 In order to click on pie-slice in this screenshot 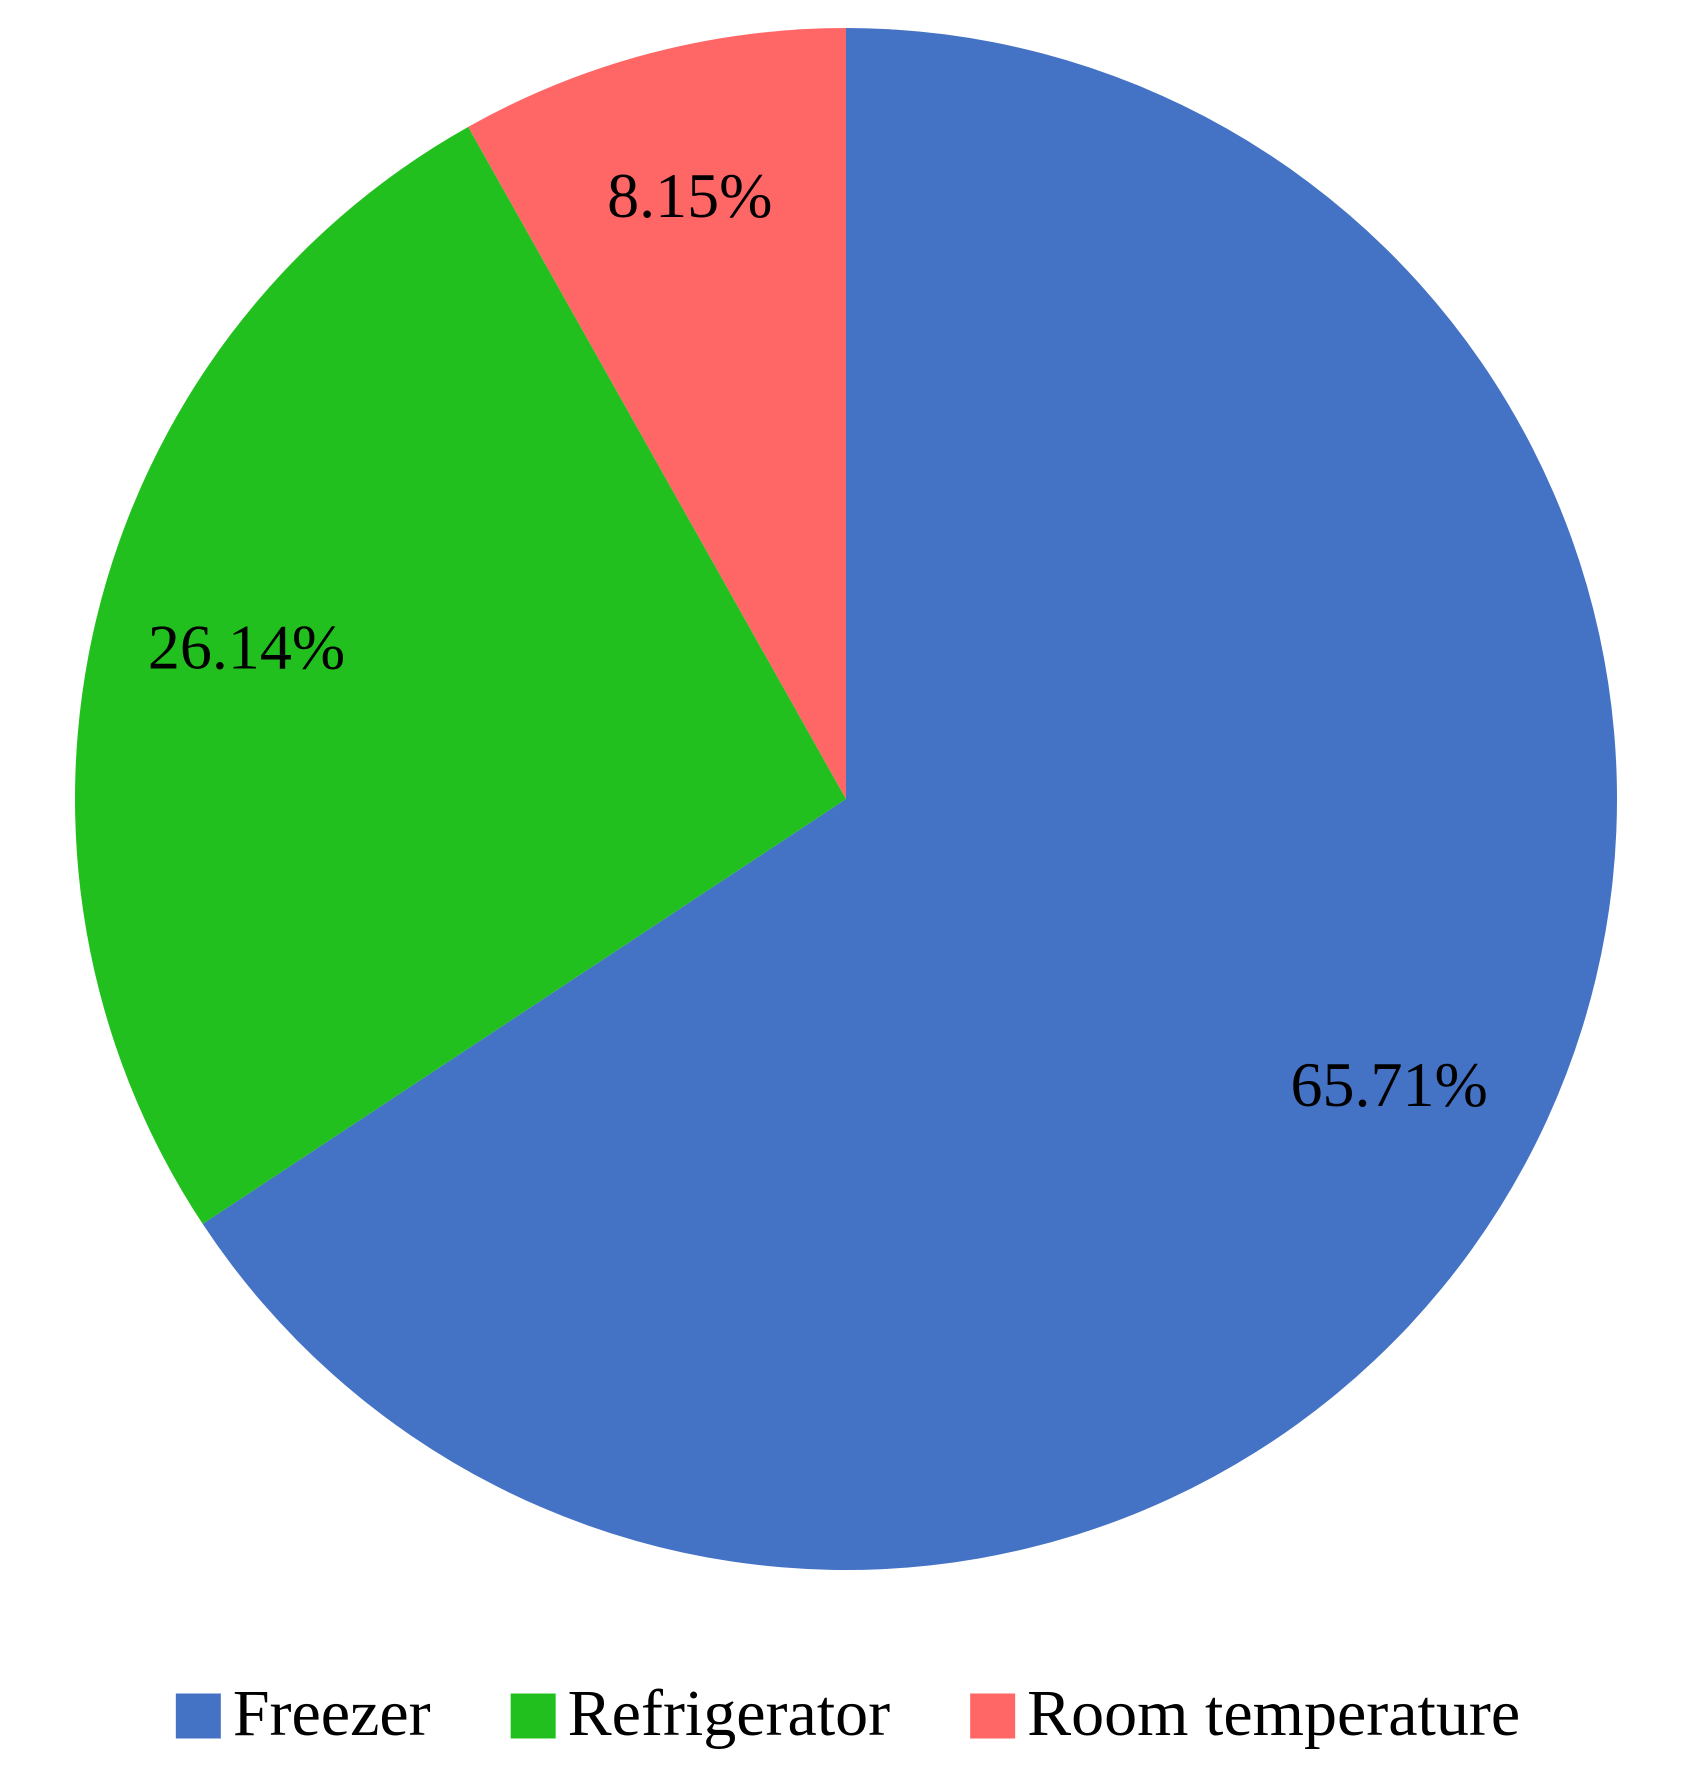, I will do `click(657, 413)`.